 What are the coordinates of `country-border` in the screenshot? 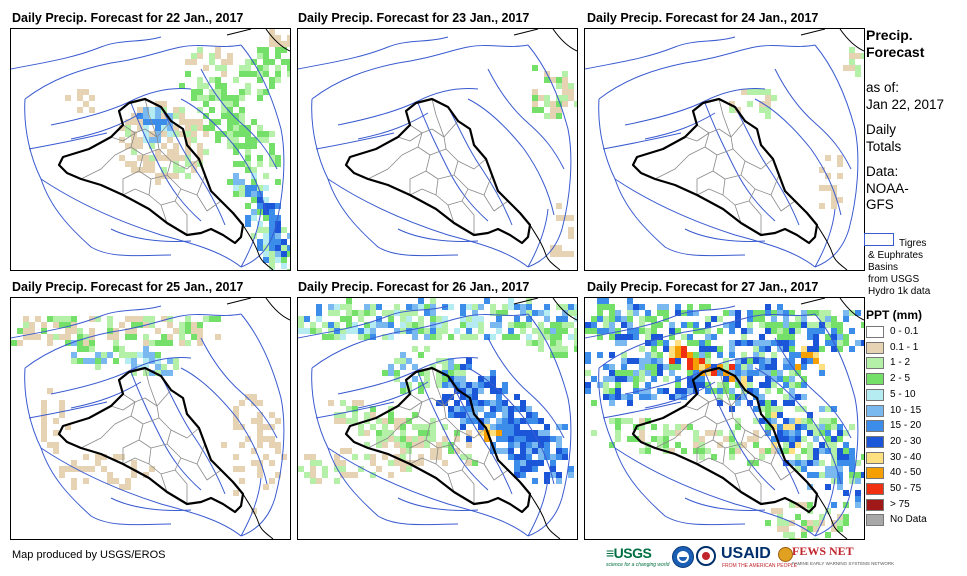 It's located at (813, 301).